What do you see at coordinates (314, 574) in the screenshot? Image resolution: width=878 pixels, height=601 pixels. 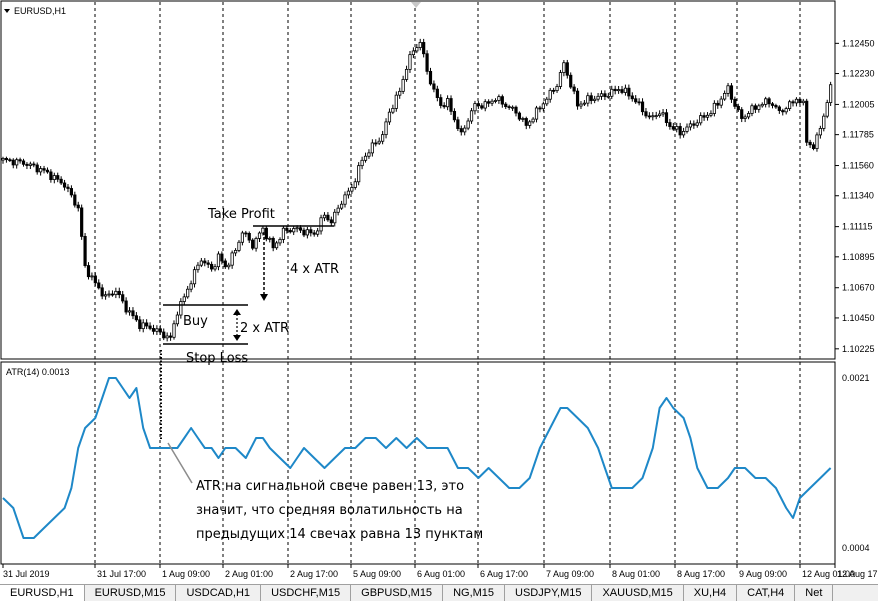 I see `x-tick-label: 2 Aug 17:00` at bounding box center [314, 574].